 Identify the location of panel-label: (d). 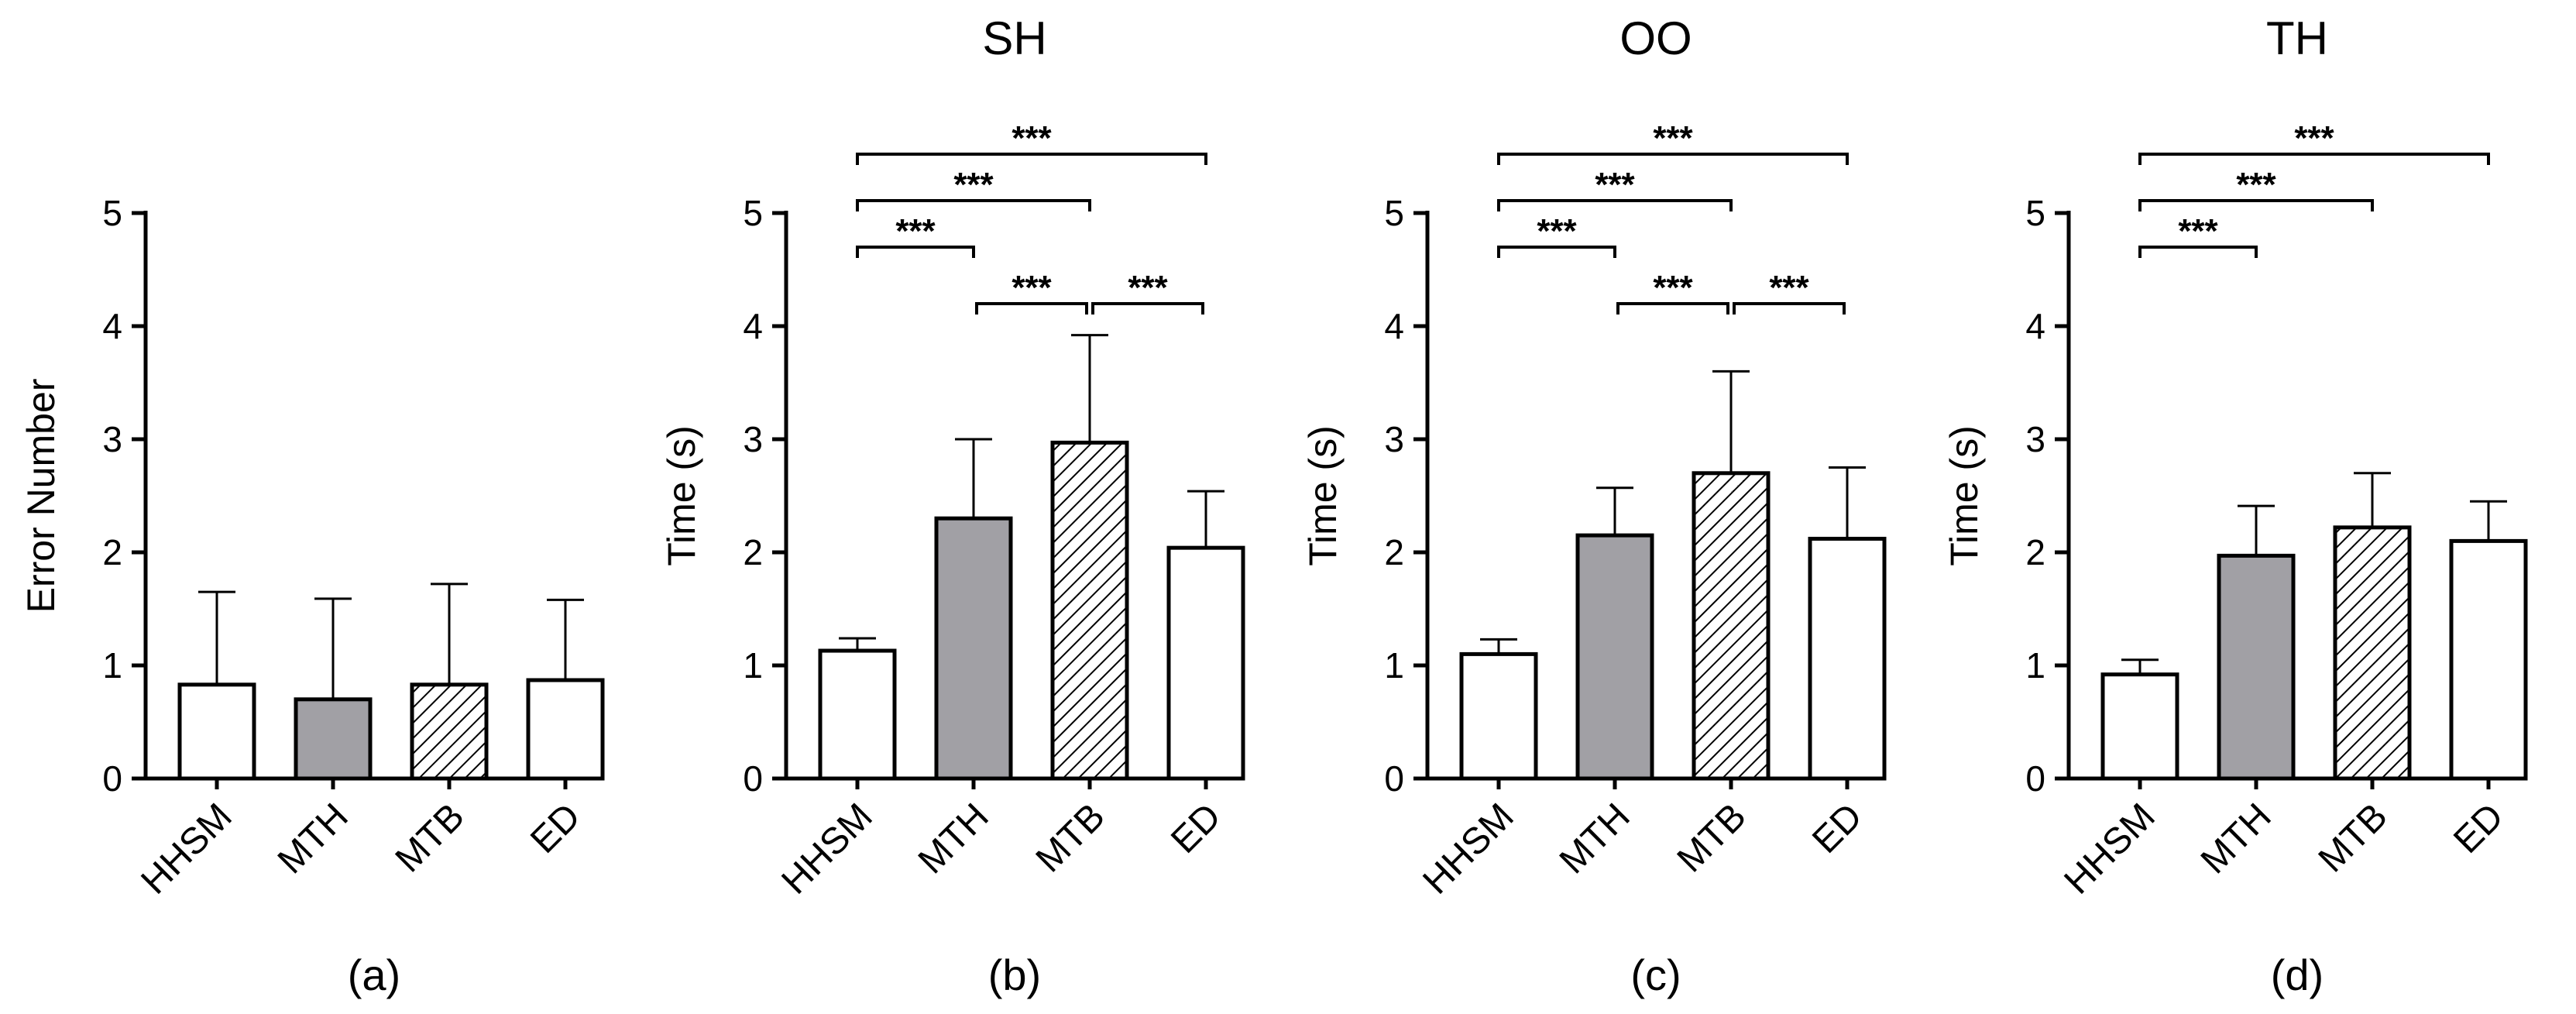
(2297, 974).